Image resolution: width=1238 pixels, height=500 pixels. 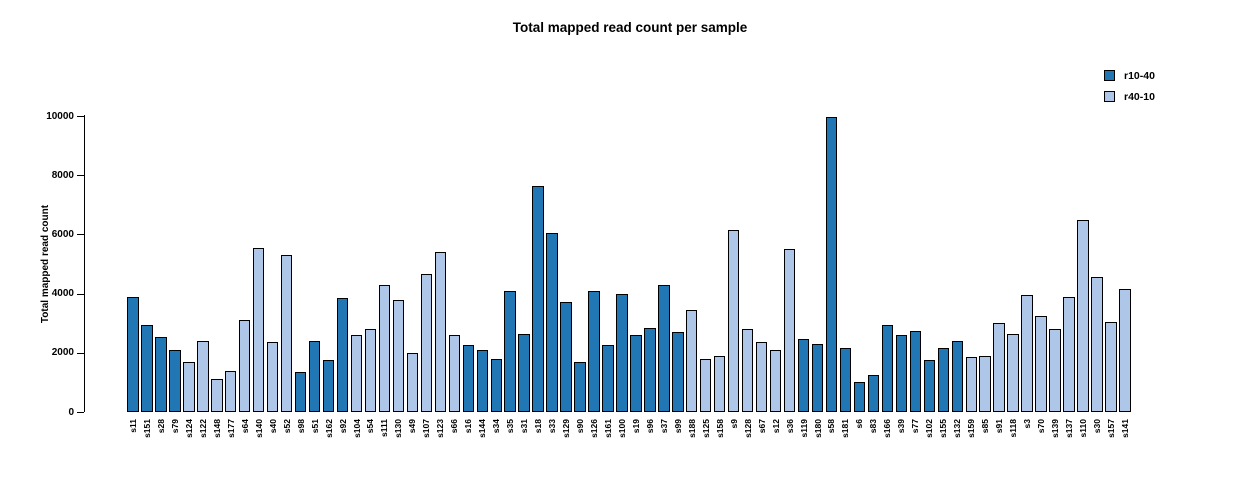 I want to click on x-tick-label-s35: s35, so click(x=510, y=426).